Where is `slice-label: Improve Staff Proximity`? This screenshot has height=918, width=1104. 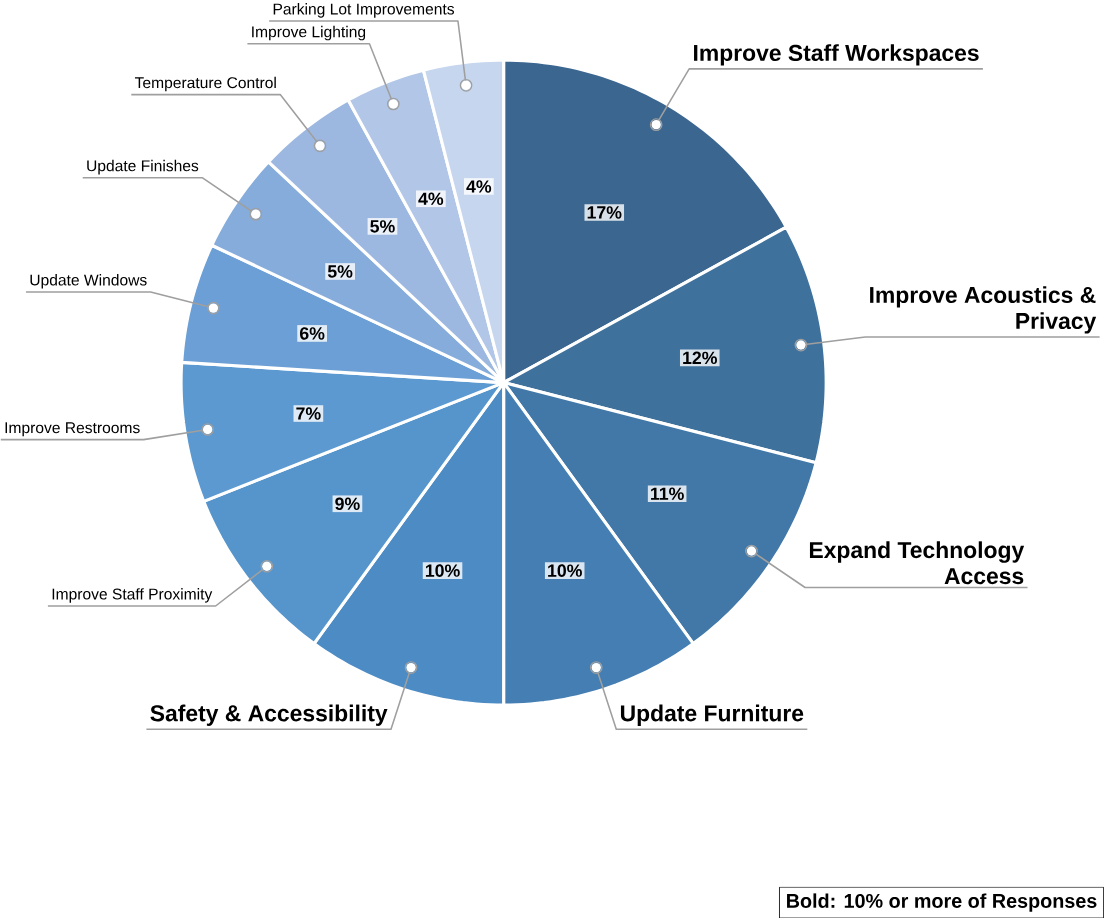
slice-label: Improve Staff Proximity is located at coordinates (132, 595).